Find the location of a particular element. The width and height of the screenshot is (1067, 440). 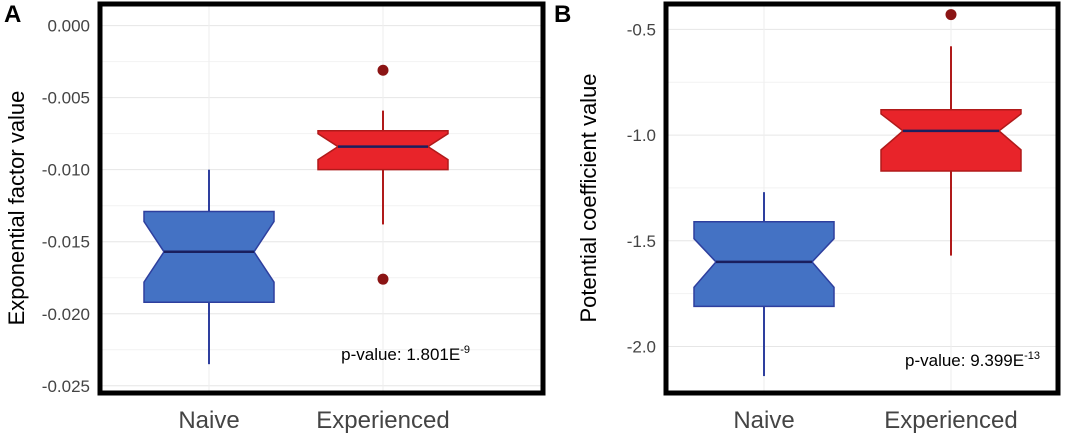

panel-a-x-ticks: Naive Experienced is located at coordinates (313, 420).